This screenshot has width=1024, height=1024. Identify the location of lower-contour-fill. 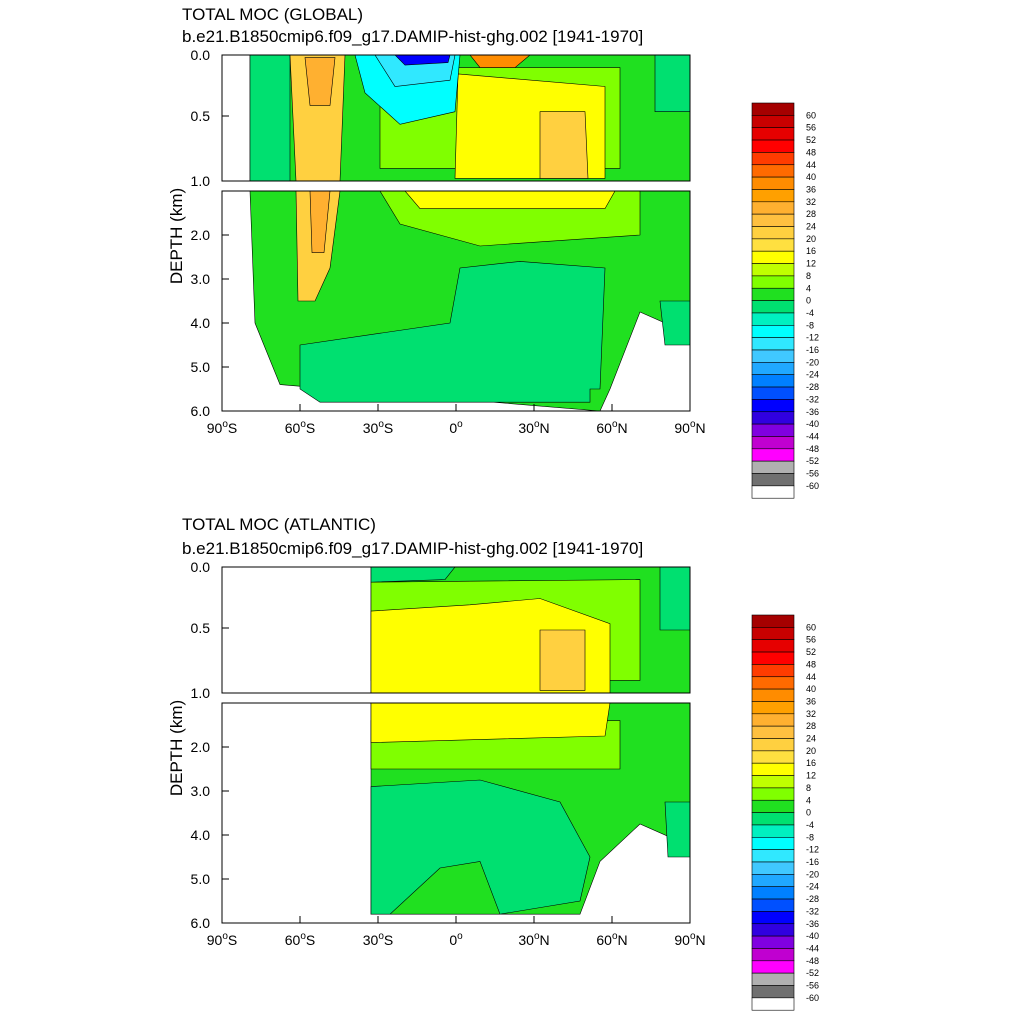
(530, 809).